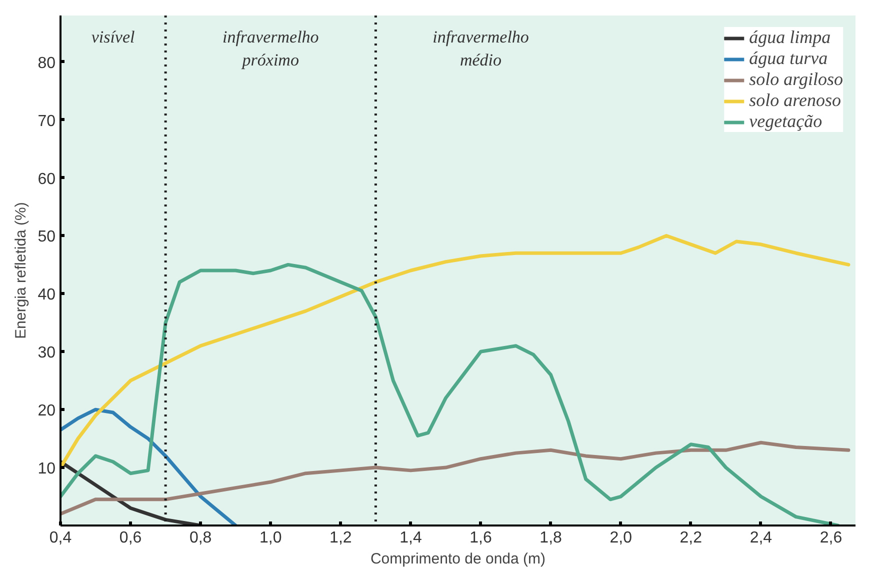 Image resolution: width=880 pixels, height=582 pixels. Describe the element at coordinates (458, 559) in the screenshot. I see `x-axis-title: Comprimento de onda (m)` at that location.